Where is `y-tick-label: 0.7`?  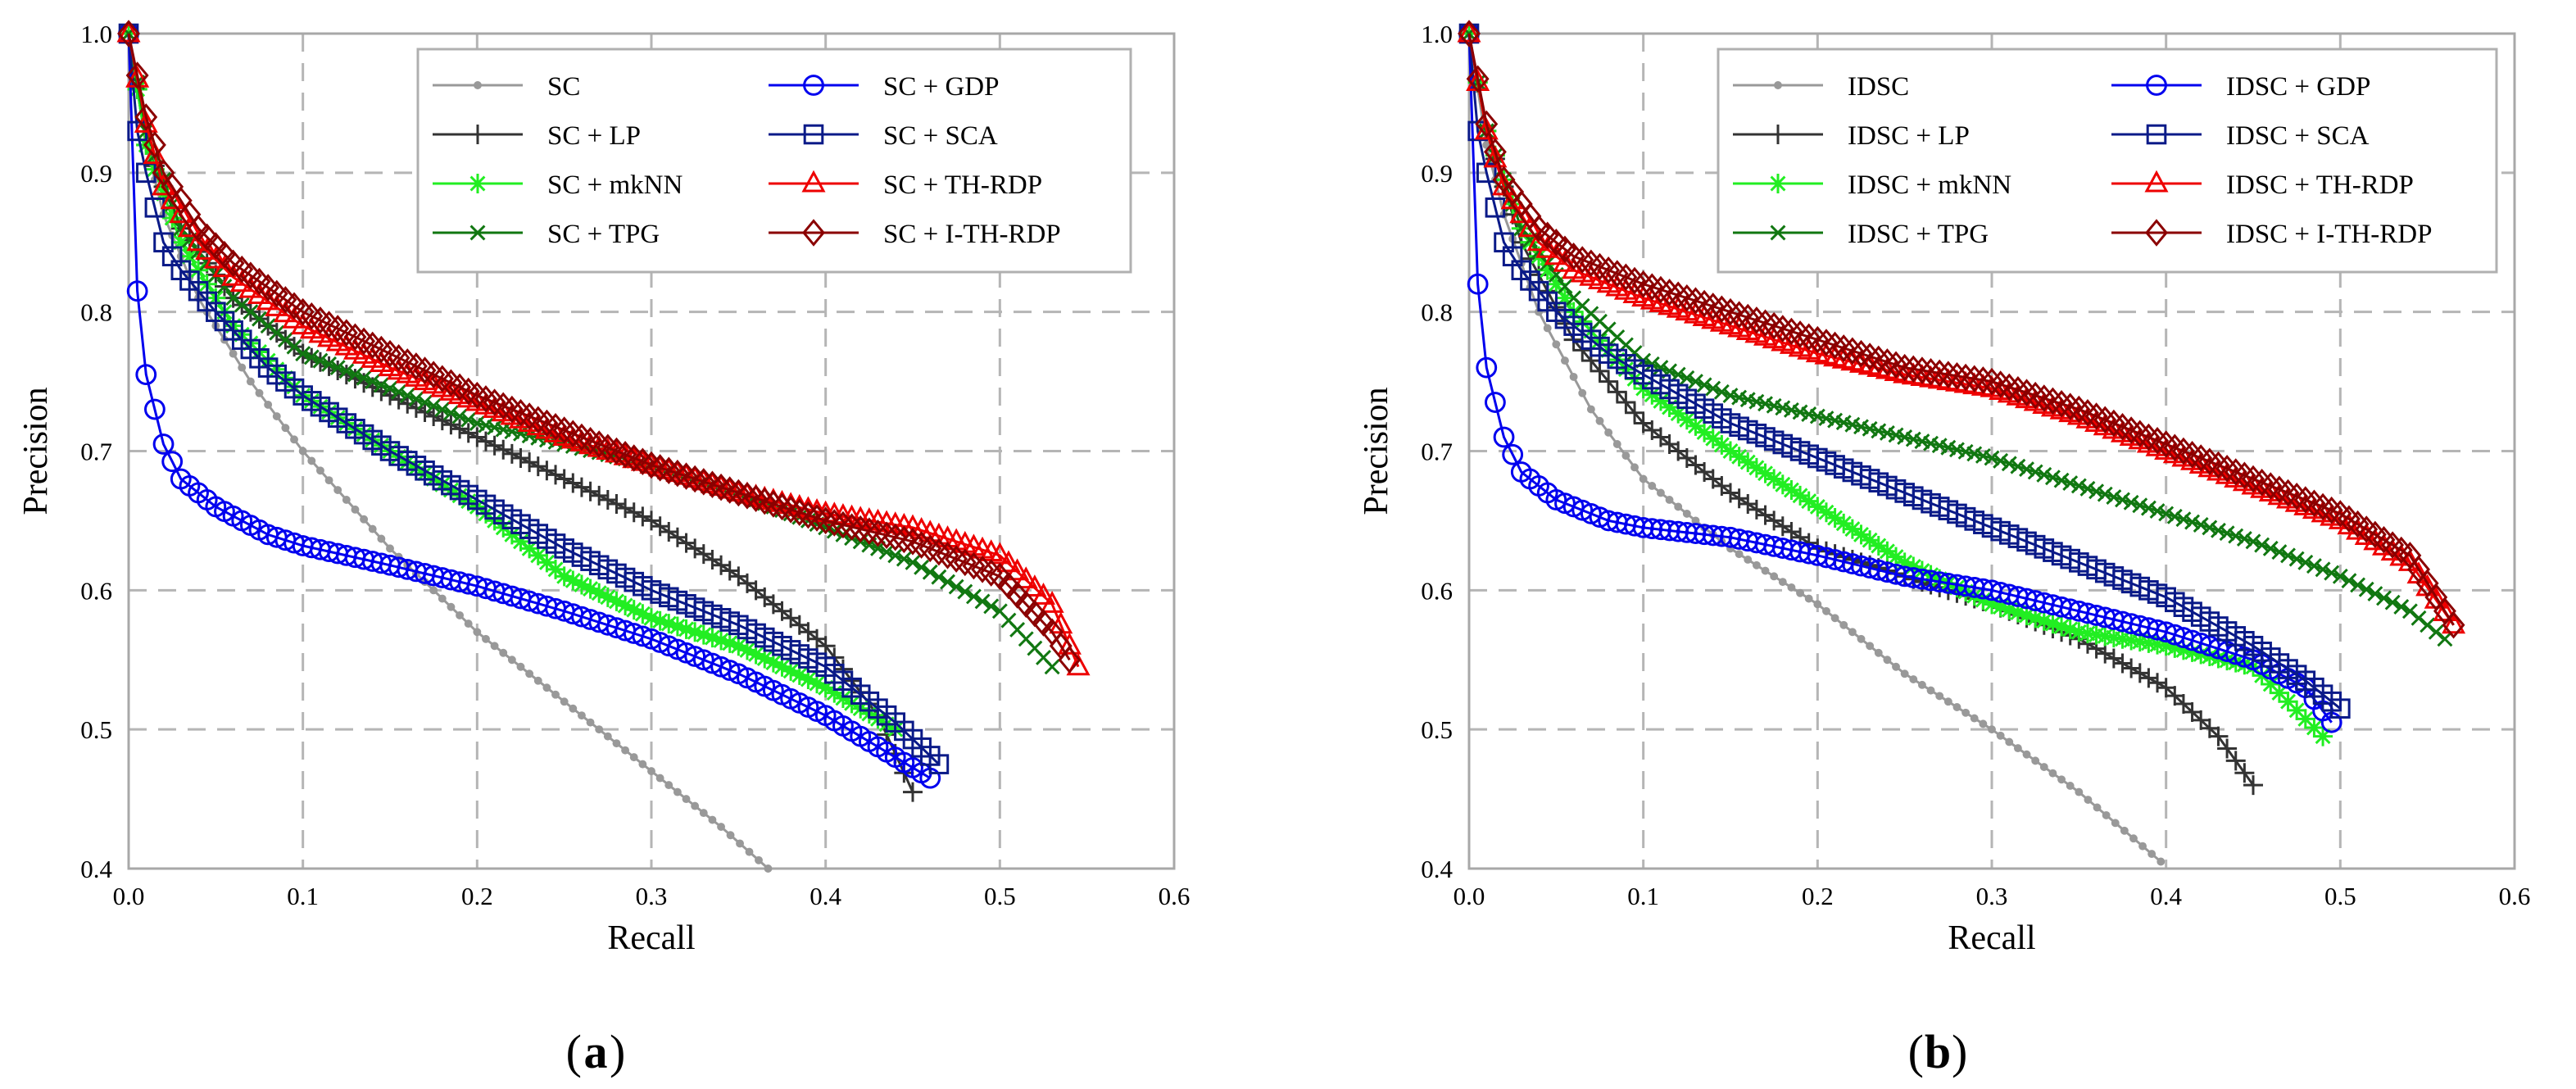 y-tick-label: 0.7 is located at coordinates (1437, 452).